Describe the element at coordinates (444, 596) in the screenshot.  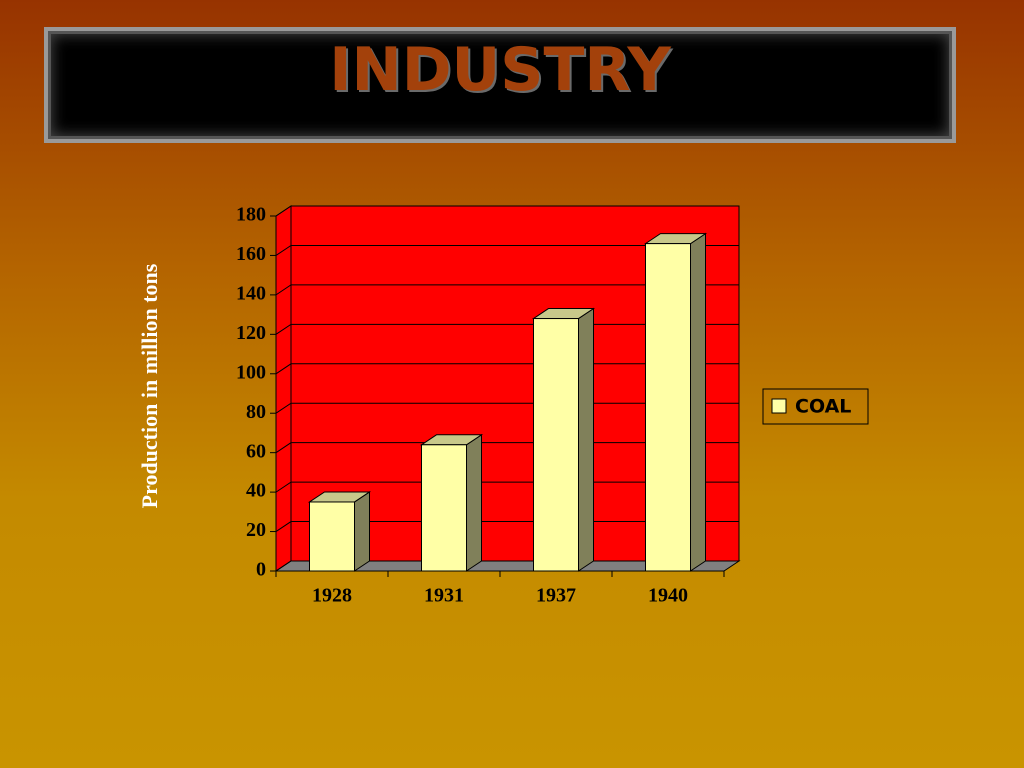
I see `x-tick-label: 1931` at that location.